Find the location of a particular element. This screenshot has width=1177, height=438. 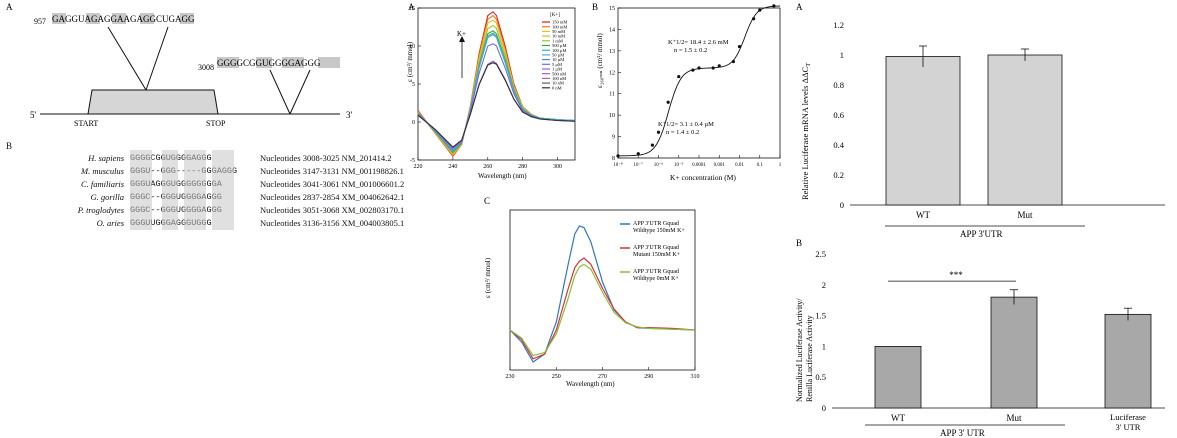

bar-a-y-tick-label: 1.2 is located at coordinates (838, 25).